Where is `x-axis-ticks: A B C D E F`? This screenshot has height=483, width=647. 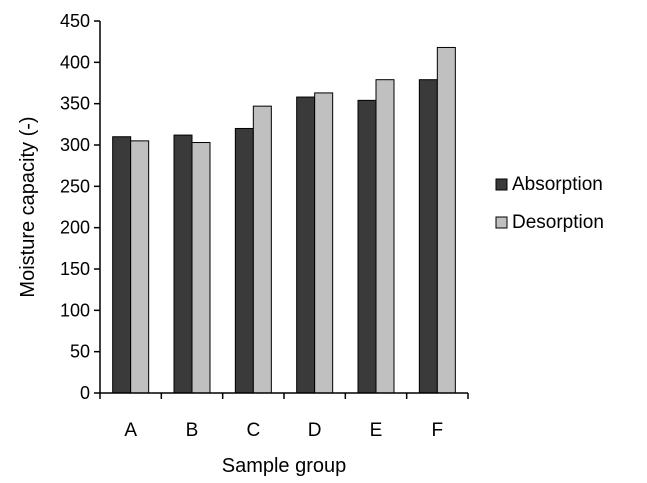 x-axis-ticks: A B C D E F is located at coordinates (284, 417).